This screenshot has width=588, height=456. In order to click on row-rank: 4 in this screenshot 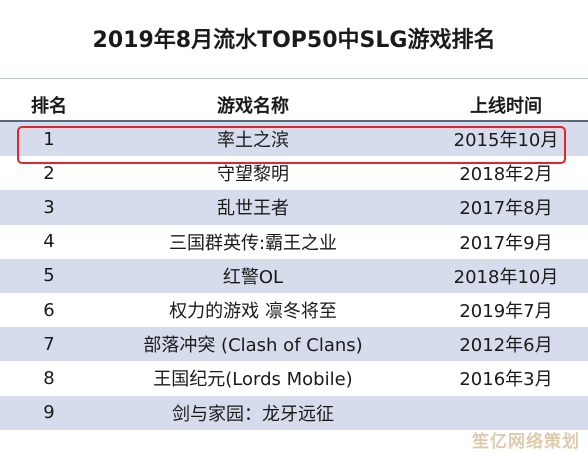, I will do `click(49, 242)`.